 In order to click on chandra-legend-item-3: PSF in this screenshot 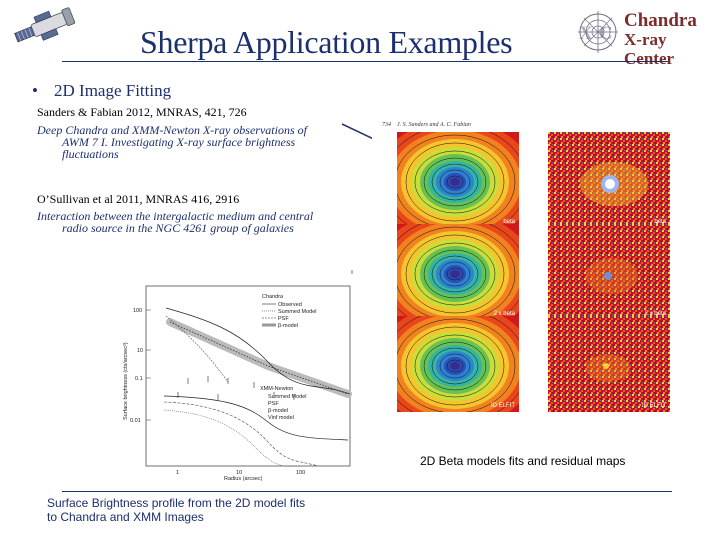, I will do `click(283, 319)`.